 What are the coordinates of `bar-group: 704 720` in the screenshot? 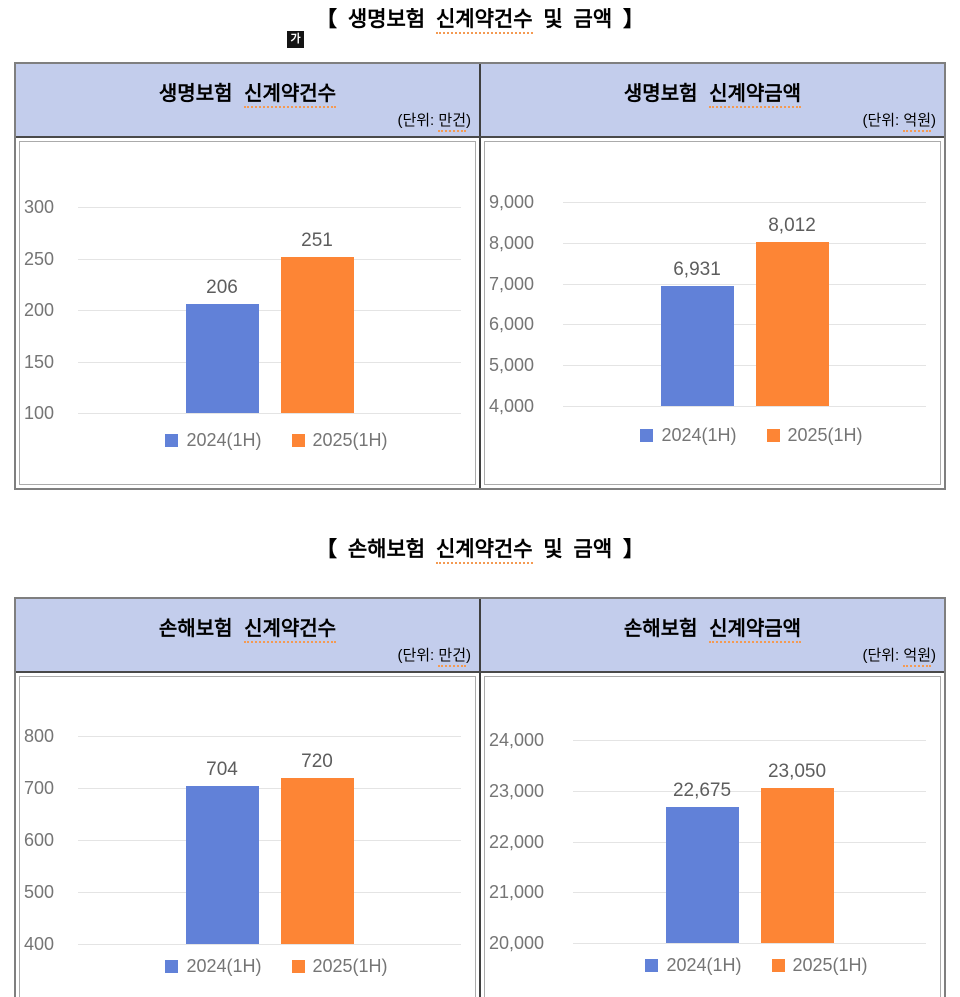 It's located at (269, 847).